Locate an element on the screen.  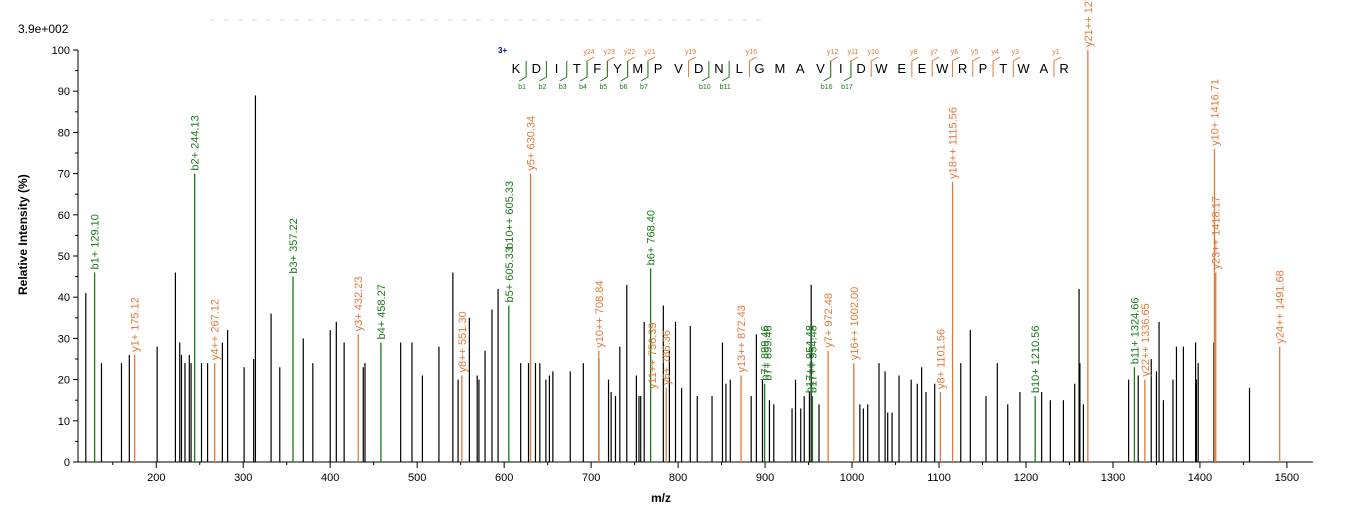
y-tick-label: 50 is located at coordinates (64, 257).